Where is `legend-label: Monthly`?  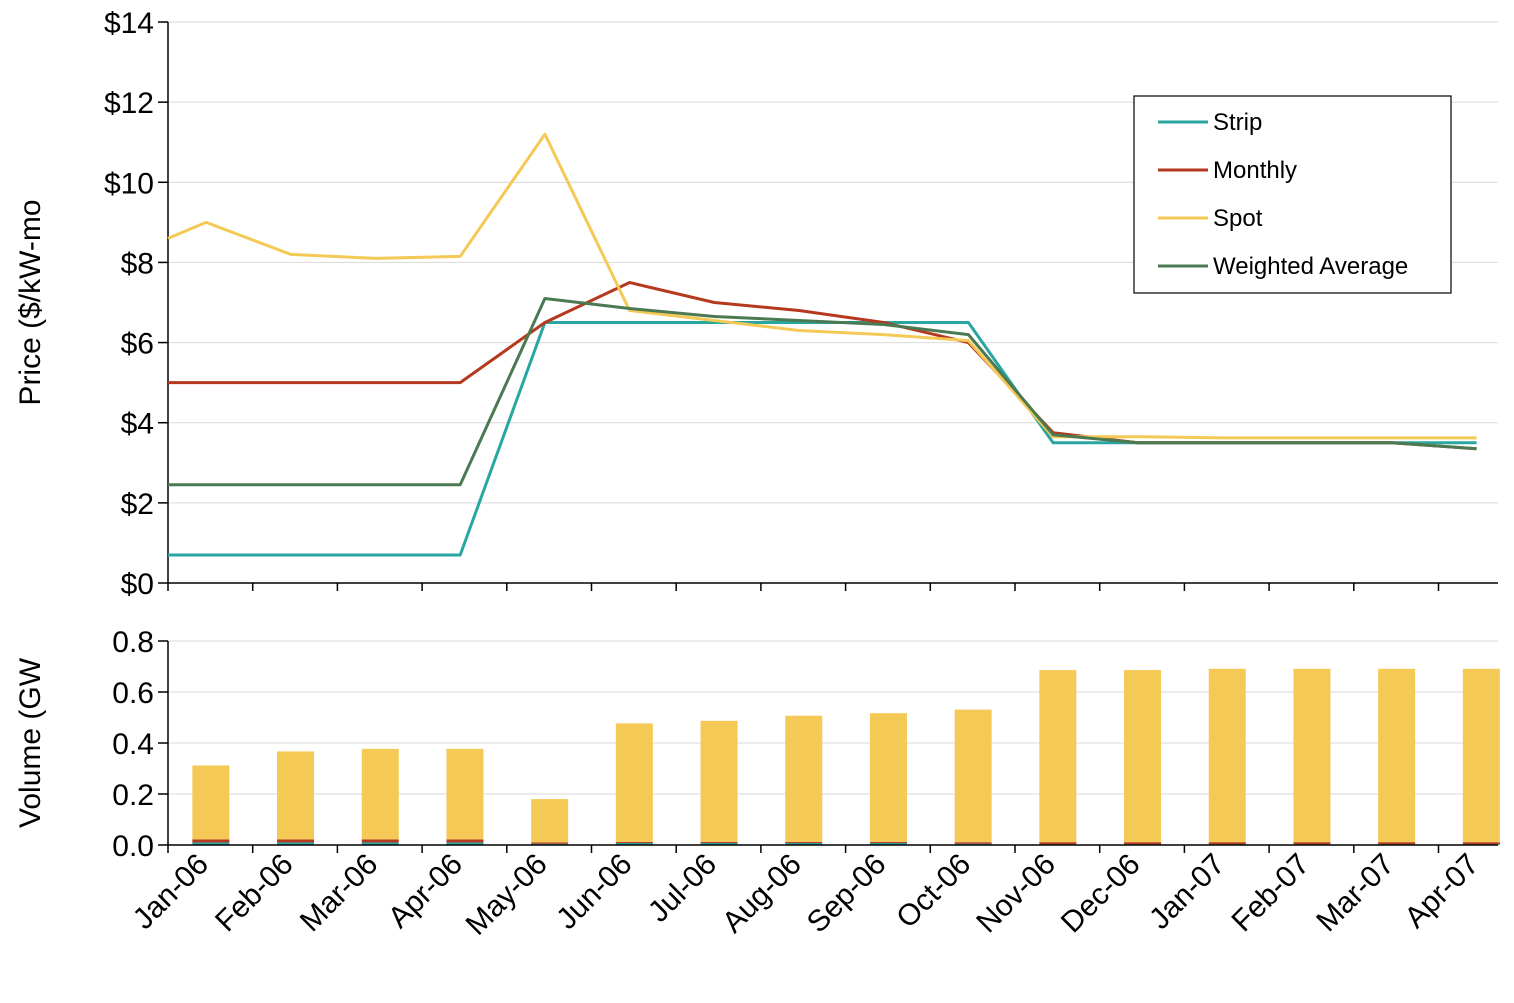
legend-label: Monthly is located at coordinates (1255, 170).